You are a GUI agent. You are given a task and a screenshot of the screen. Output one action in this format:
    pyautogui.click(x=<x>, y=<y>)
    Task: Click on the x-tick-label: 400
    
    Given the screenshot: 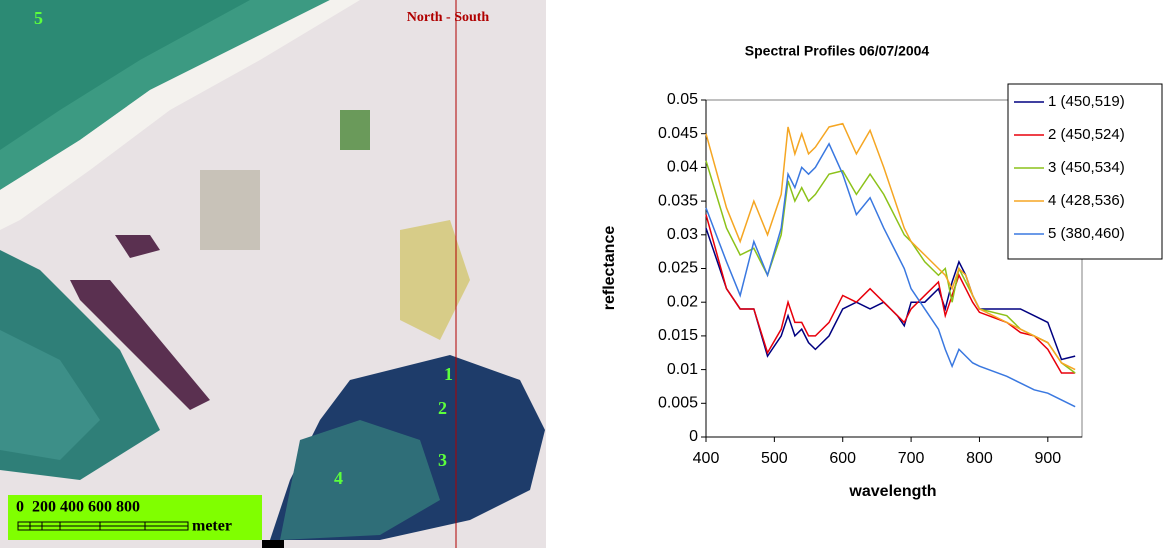 What is the action you would take?
    pyautogui.click(x=706, y=458)
    